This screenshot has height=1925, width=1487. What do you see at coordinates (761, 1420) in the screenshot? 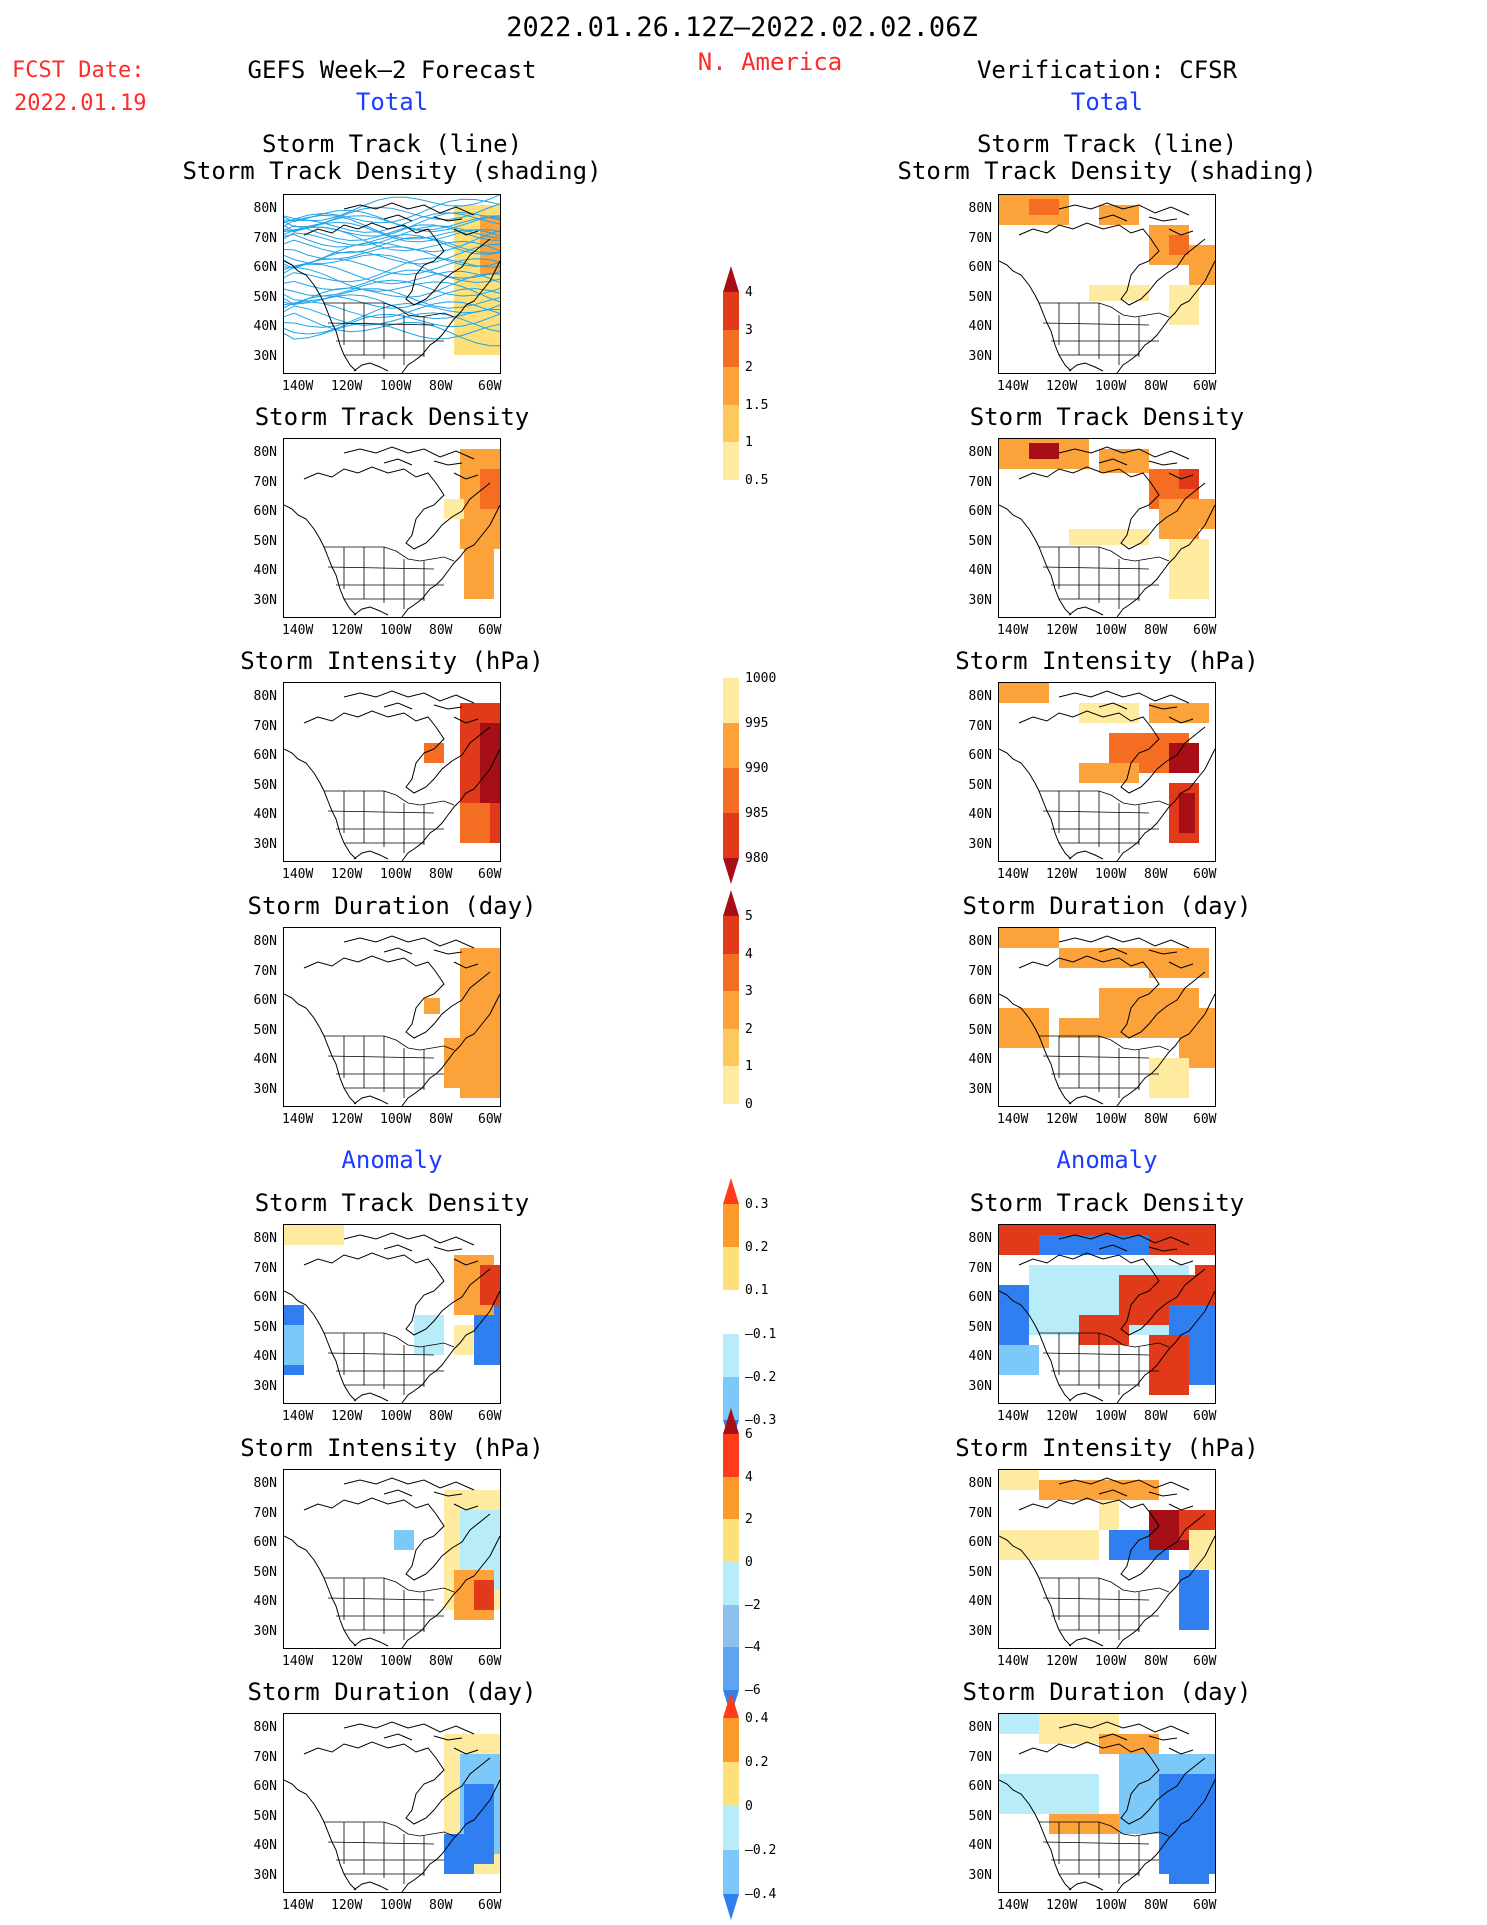
I see `colorbar-label: –0.3` at bounding box center [761, 1420].